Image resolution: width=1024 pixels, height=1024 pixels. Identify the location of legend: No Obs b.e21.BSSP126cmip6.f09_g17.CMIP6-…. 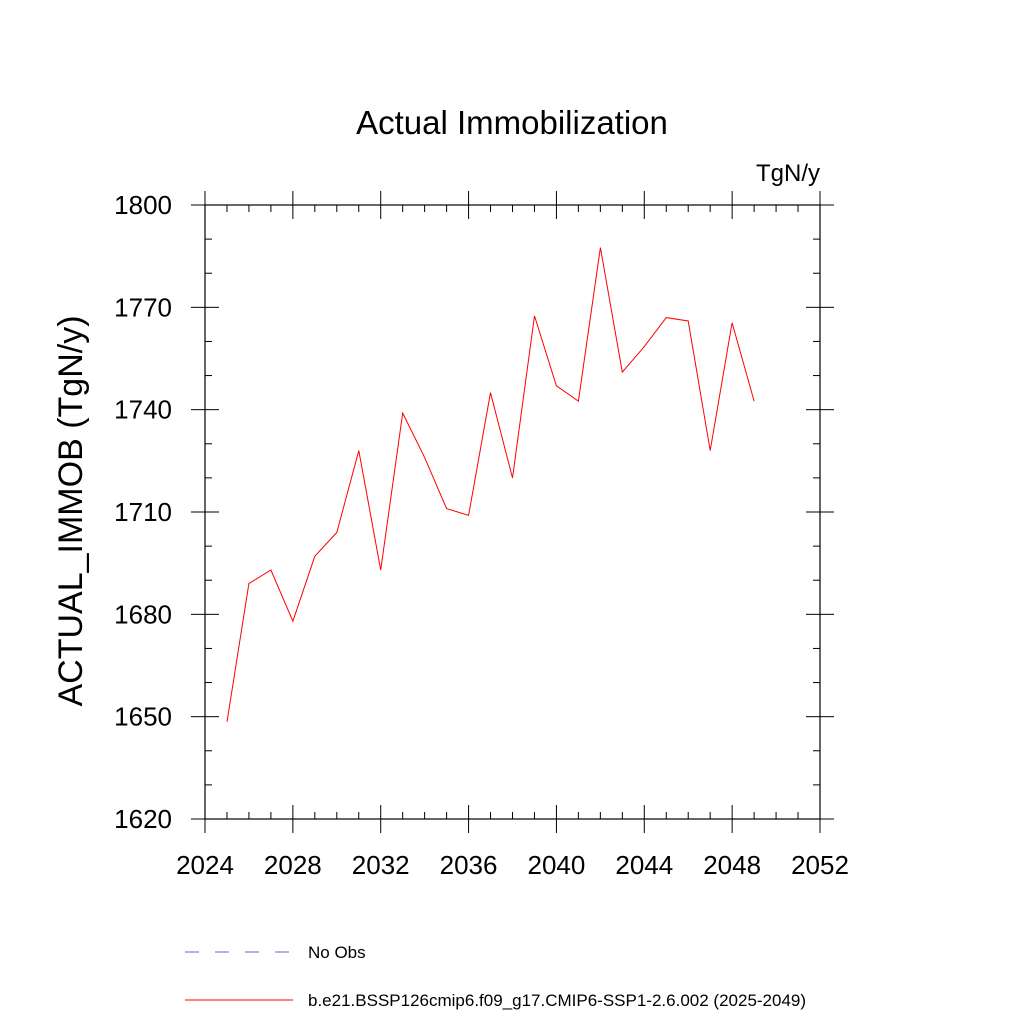
(495, 976).